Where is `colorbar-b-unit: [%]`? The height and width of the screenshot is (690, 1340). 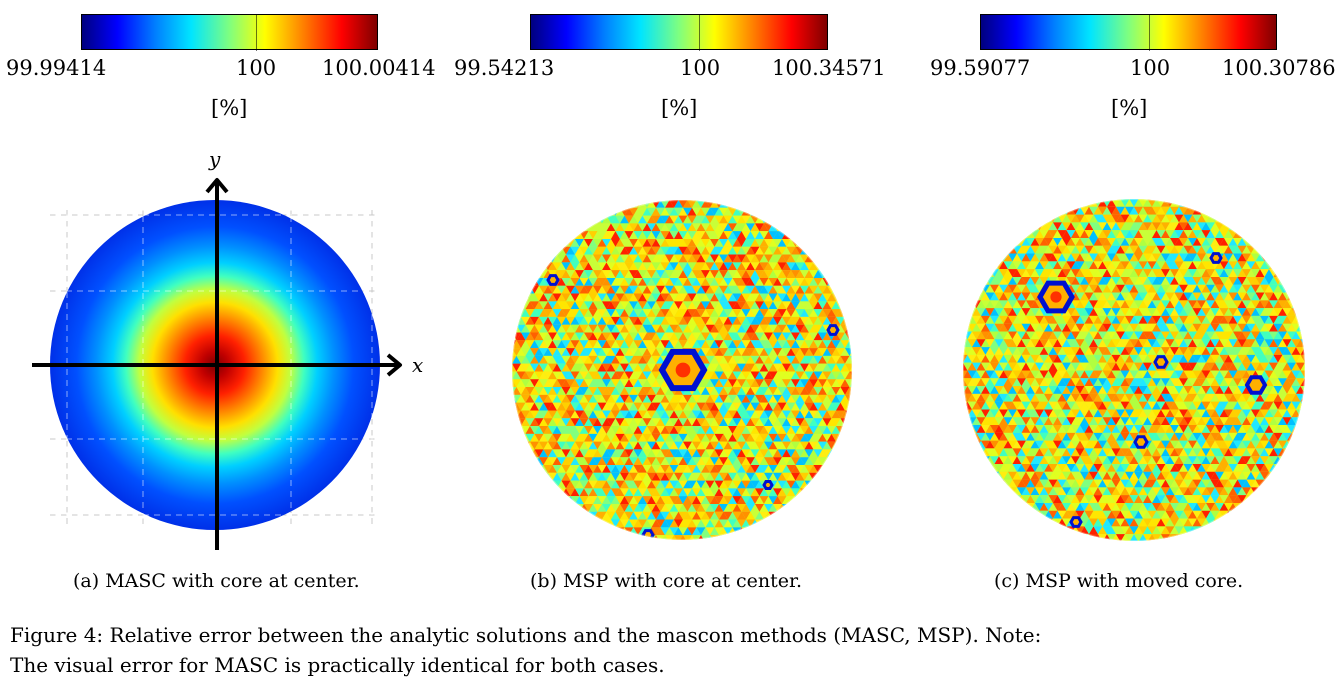 colorbar-b-unit: [%] is located at coordinates (679, 108).